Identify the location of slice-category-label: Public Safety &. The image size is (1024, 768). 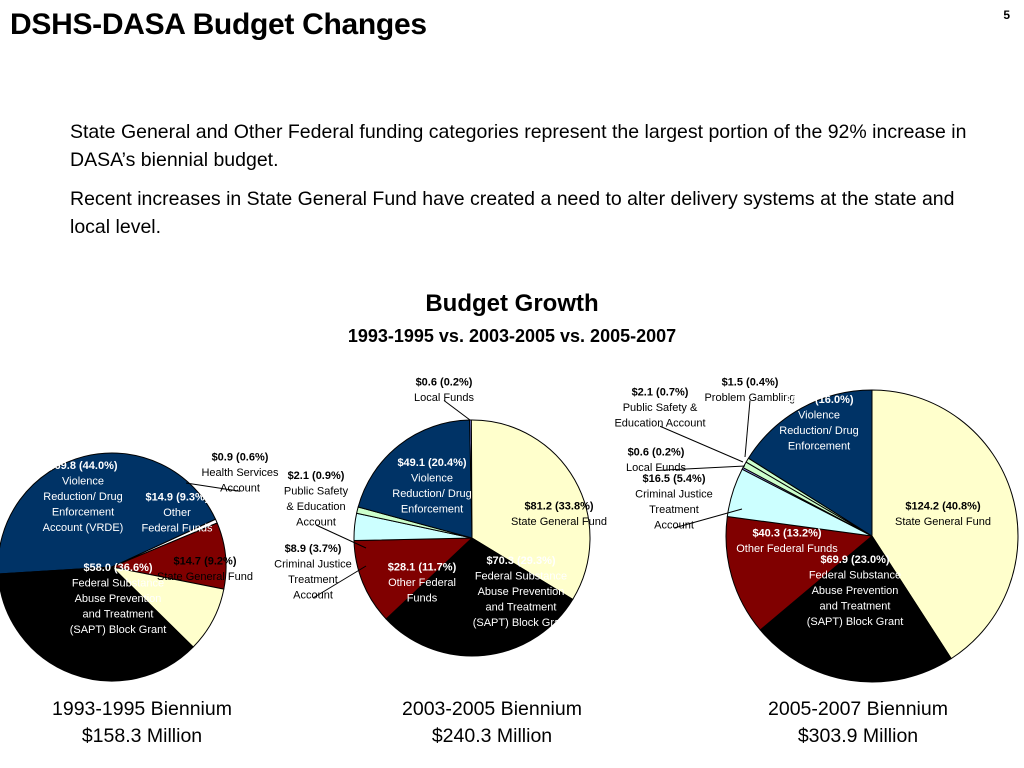
(660, 408).